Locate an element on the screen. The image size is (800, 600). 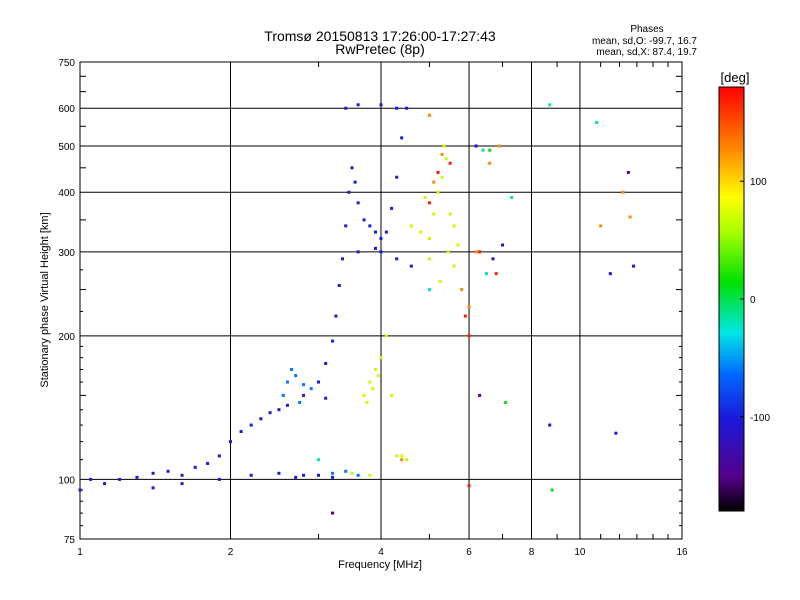
x-tick-label: 16 is located at coordinates (682, 552).